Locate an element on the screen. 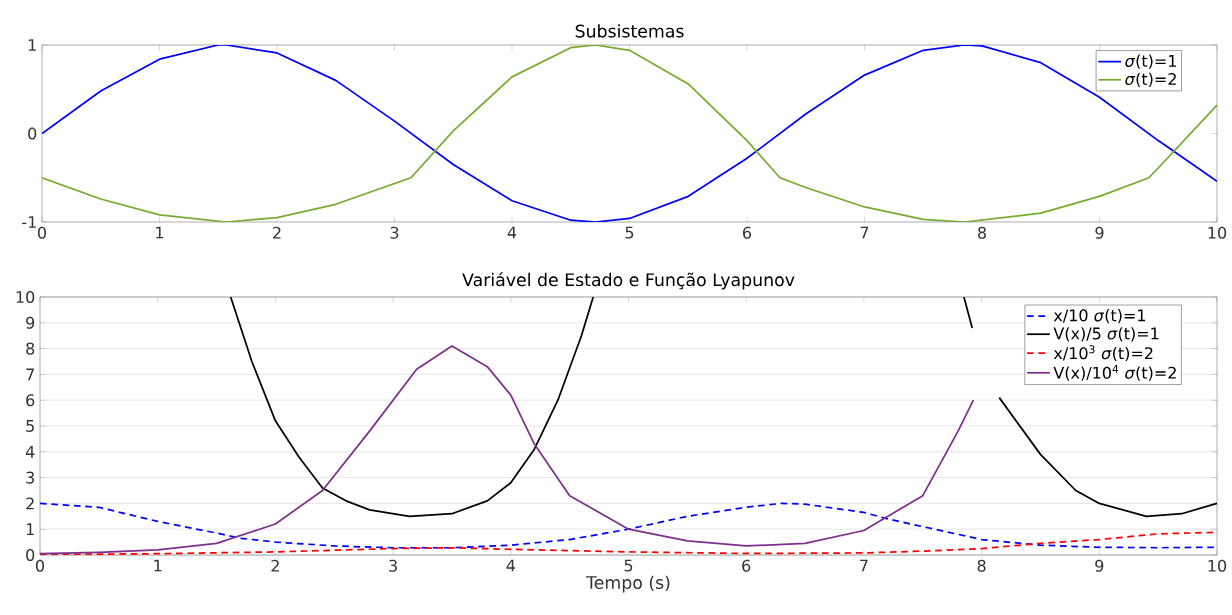 The height and width of the screenshot is (615, 1232). y-tick-label: 4 is located at coordinates (30, 451).